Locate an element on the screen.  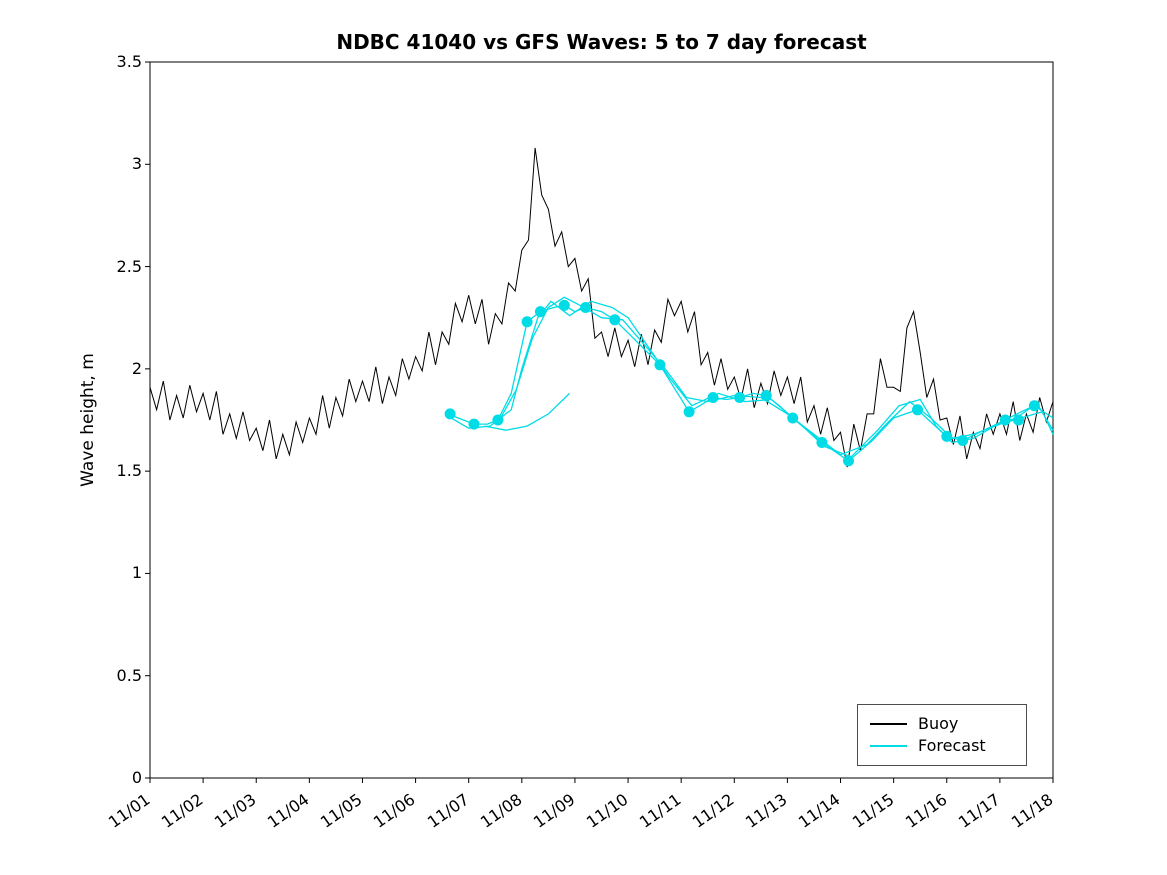
legend: Buoy Forecast is located at coordinates (942, 735).